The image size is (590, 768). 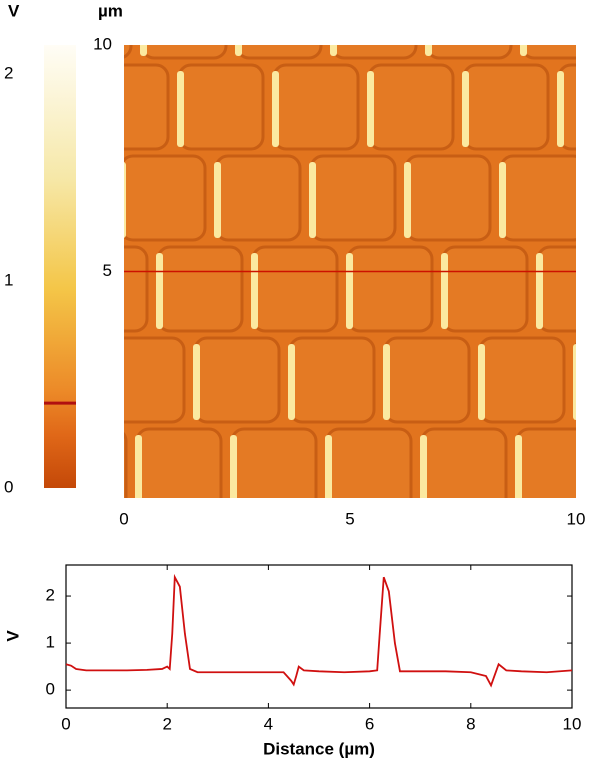 I want to click on x-axis-label: Distance (µm), so click(x=319, y=748).